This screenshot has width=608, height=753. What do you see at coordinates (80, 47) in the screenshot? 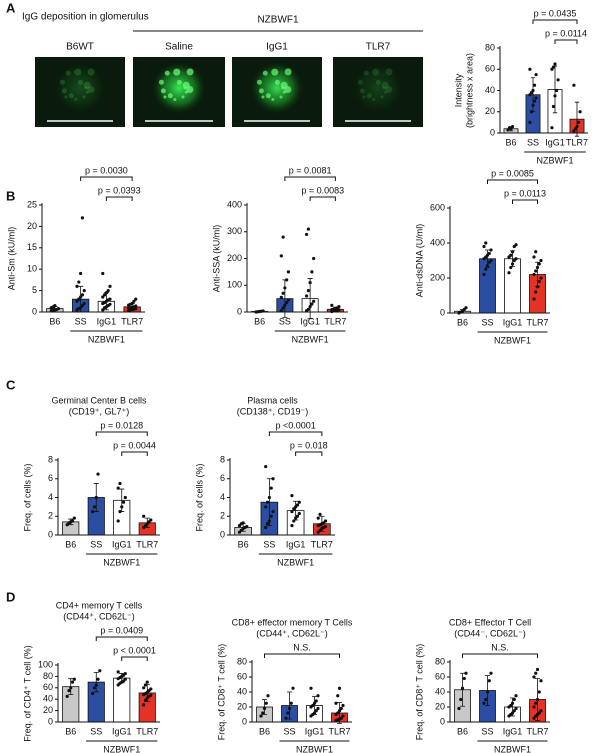
I see `image-label: B6WT` at bounding box center [80, 47].